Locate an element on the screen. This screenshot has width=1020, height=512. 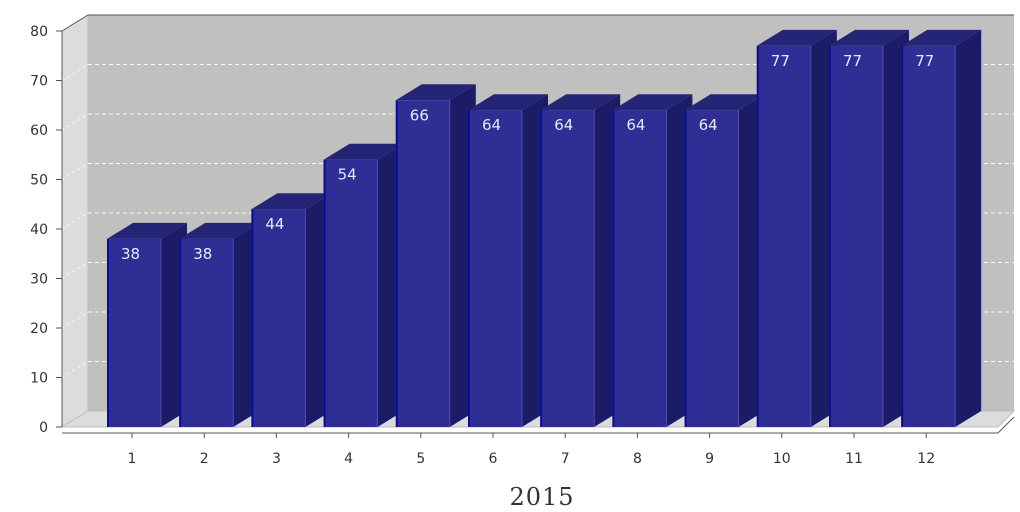
bar: 44 is located at coordinates (291, 310).